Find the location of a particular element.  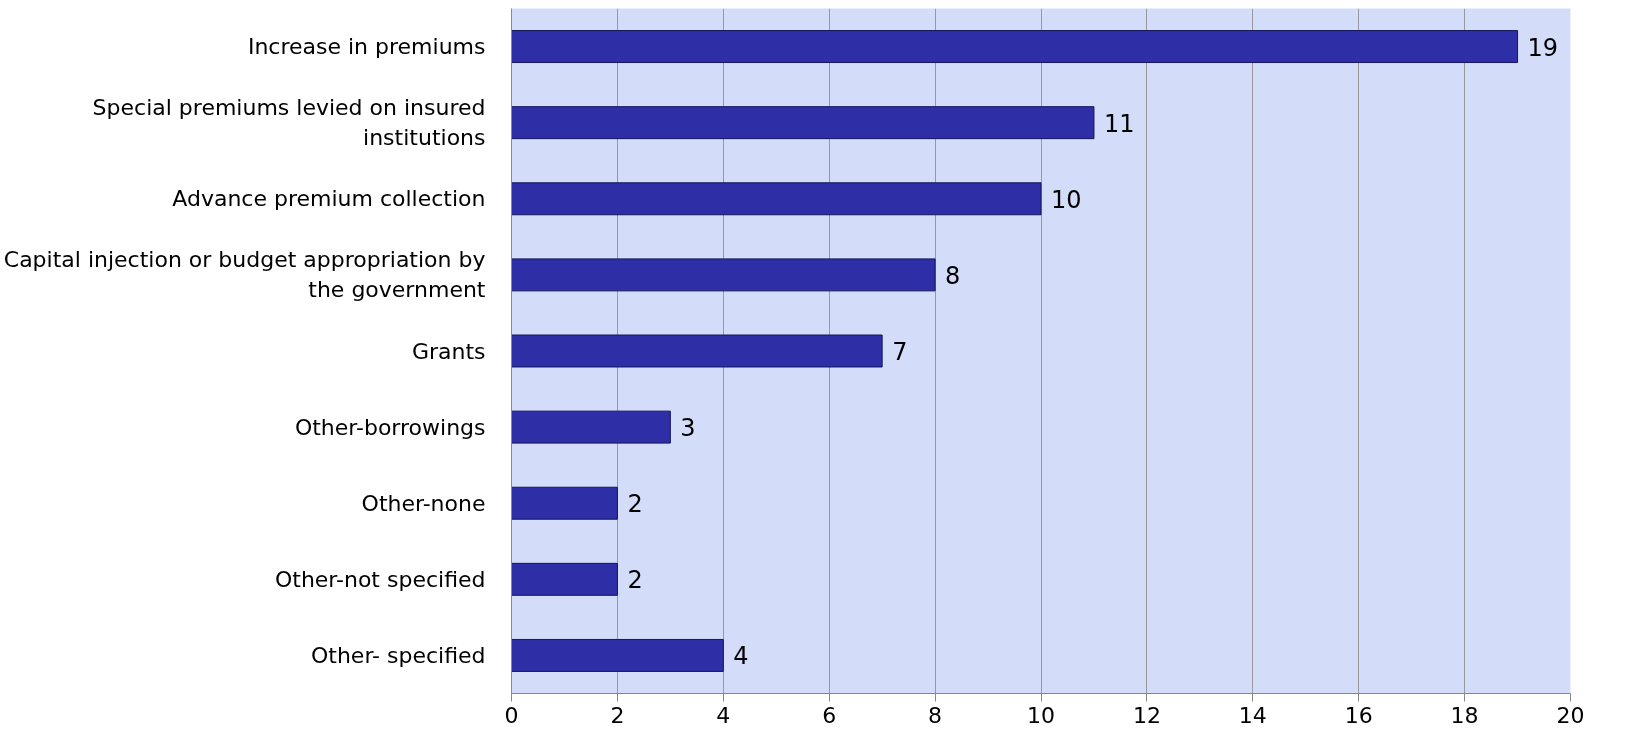

y-tick-label: Increase in premiums is located at coordinates (366, 47).